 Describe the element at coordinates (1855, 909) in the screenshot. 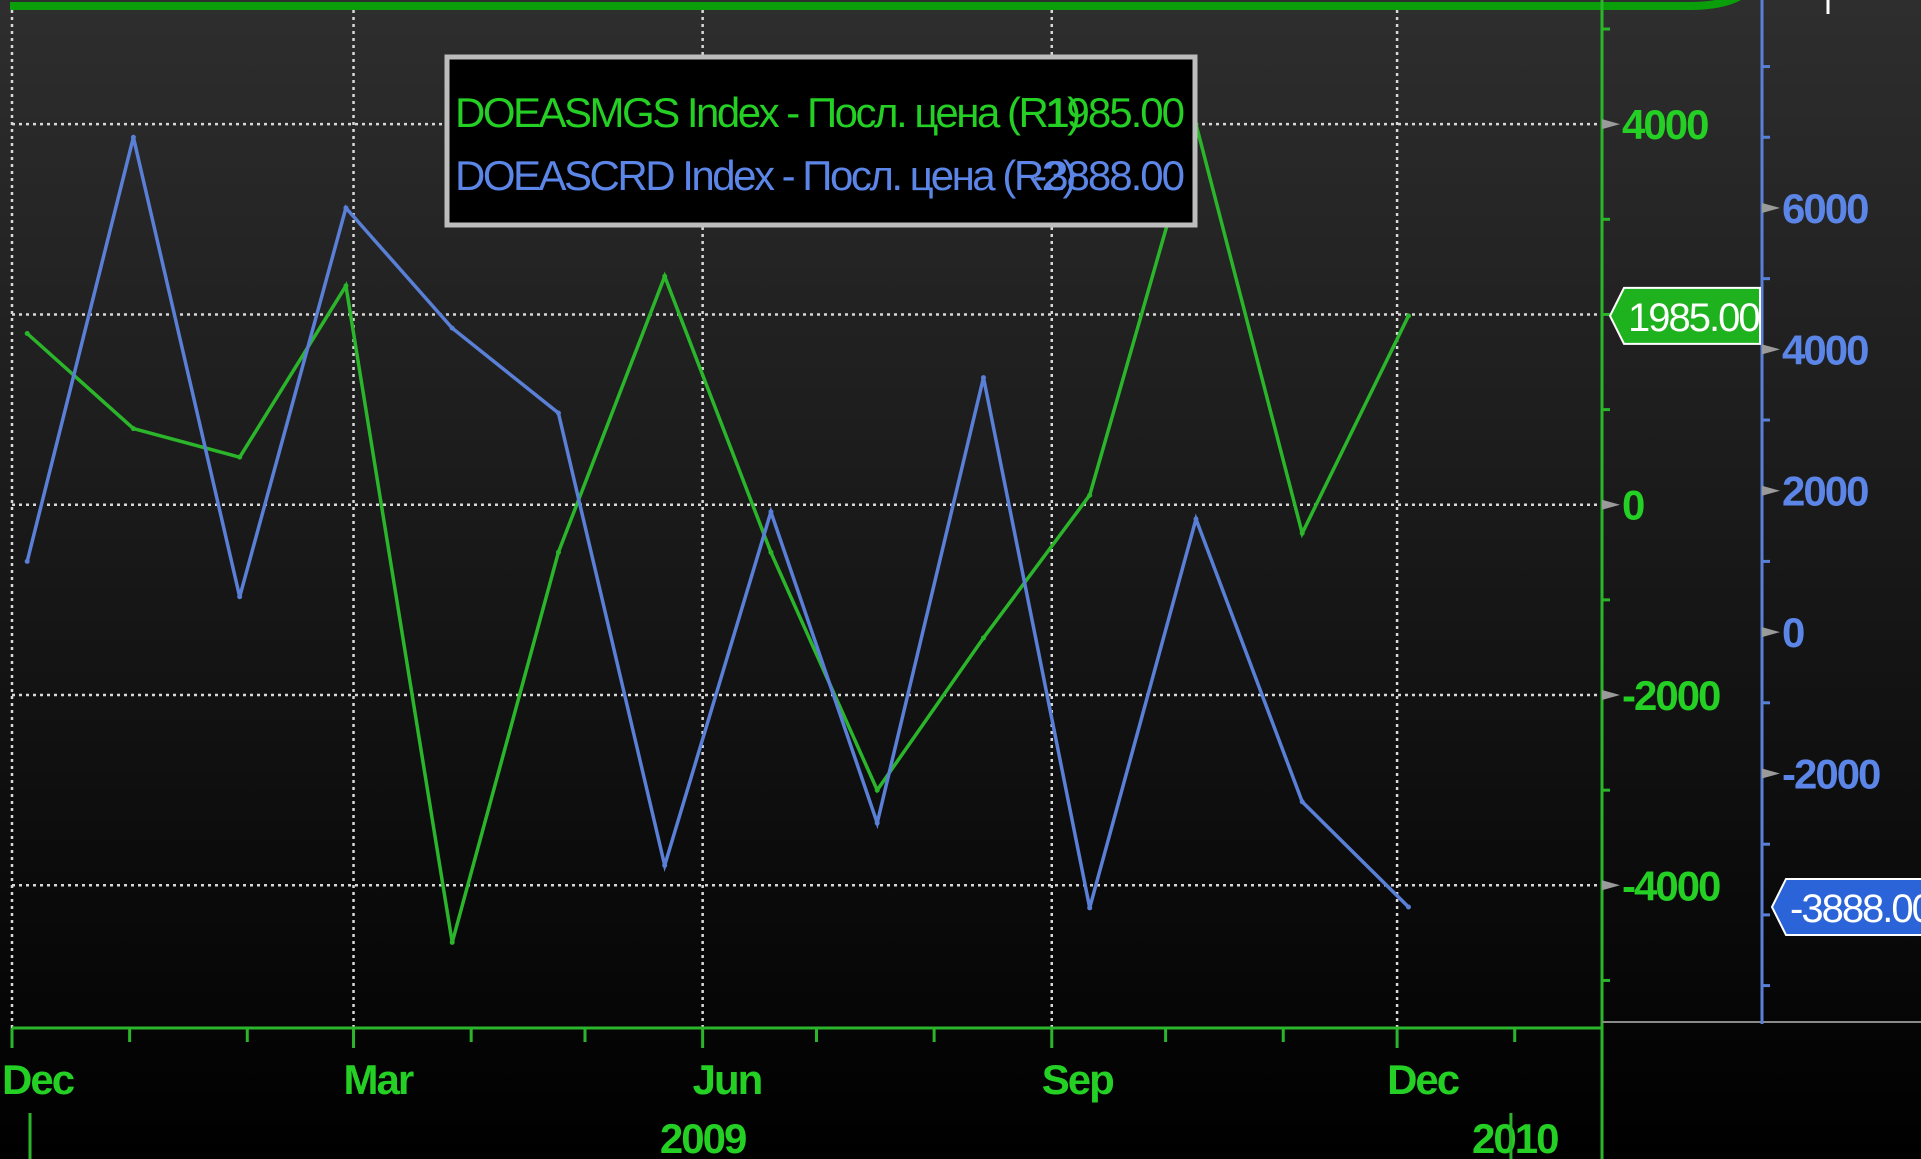

I see `last-value-text: -3888.00` at that location.